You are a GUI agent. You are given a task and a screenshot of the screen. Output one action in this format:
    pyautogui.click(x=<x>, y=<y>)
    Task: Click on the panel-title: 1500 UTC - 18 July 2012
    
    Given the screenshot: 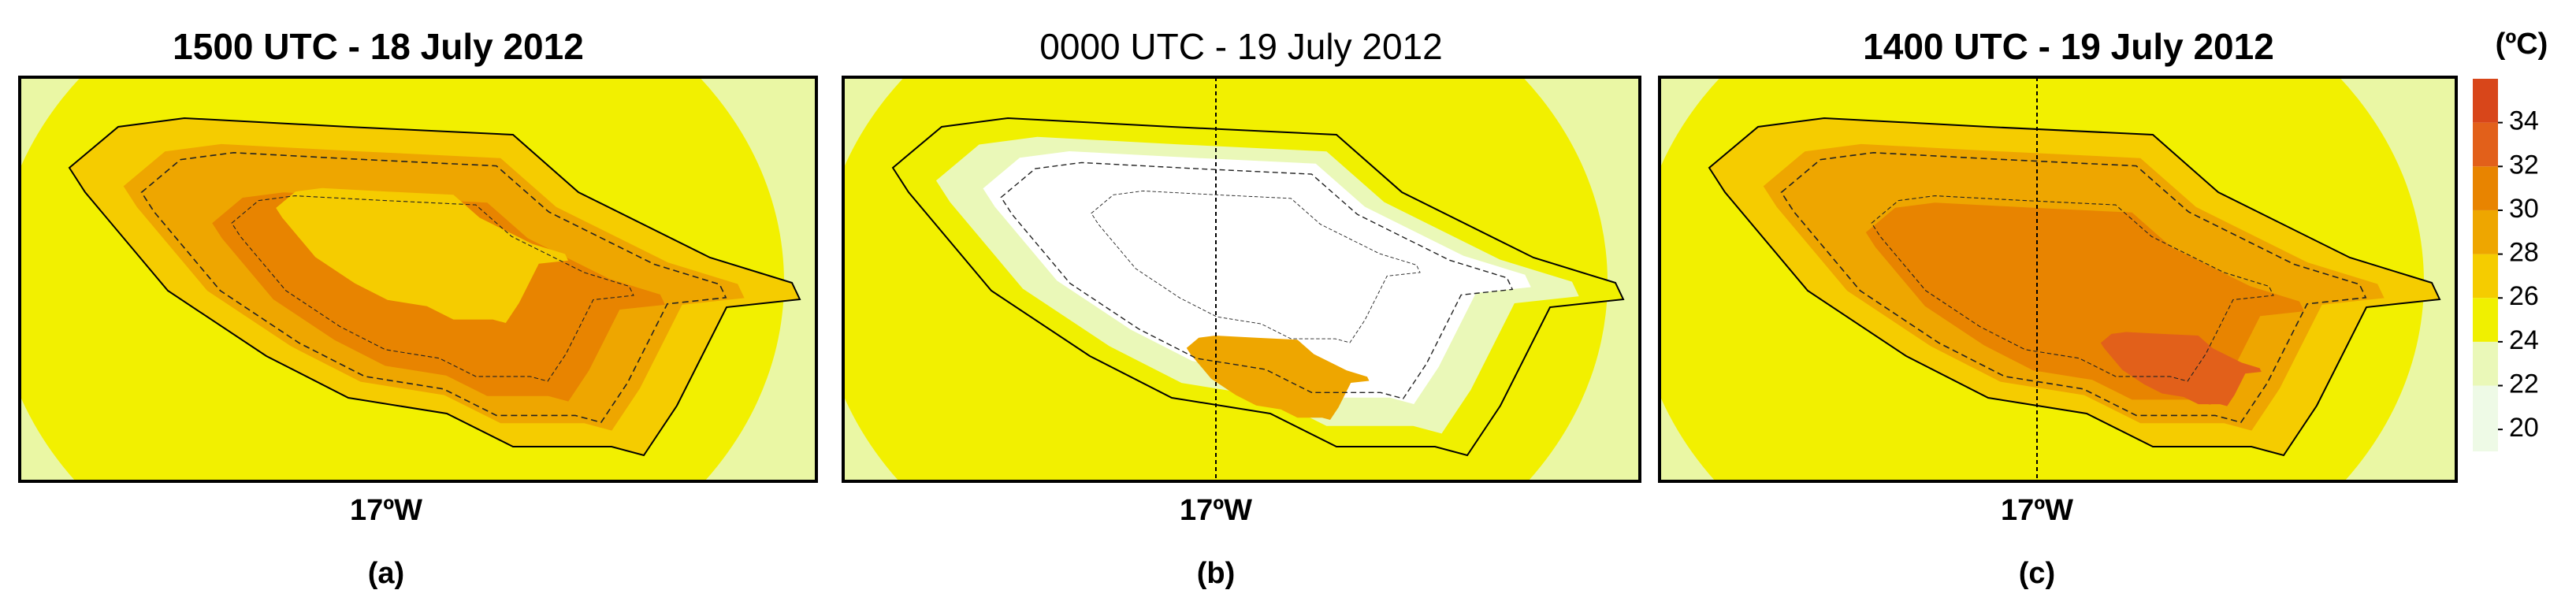 What is the action you would take?
    pyautogui.click(x=378, y=46)
    